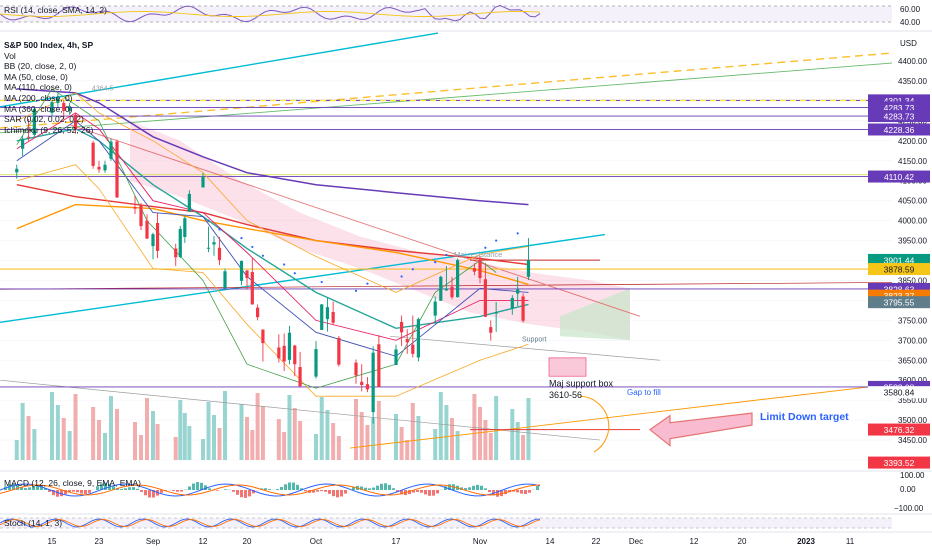 The height and width of the screenshot is (550, 932). What do you see at coordinates (742, 541) in the screenshot?
I see `x-tick-label: 20` at bounding box center [742, 541].